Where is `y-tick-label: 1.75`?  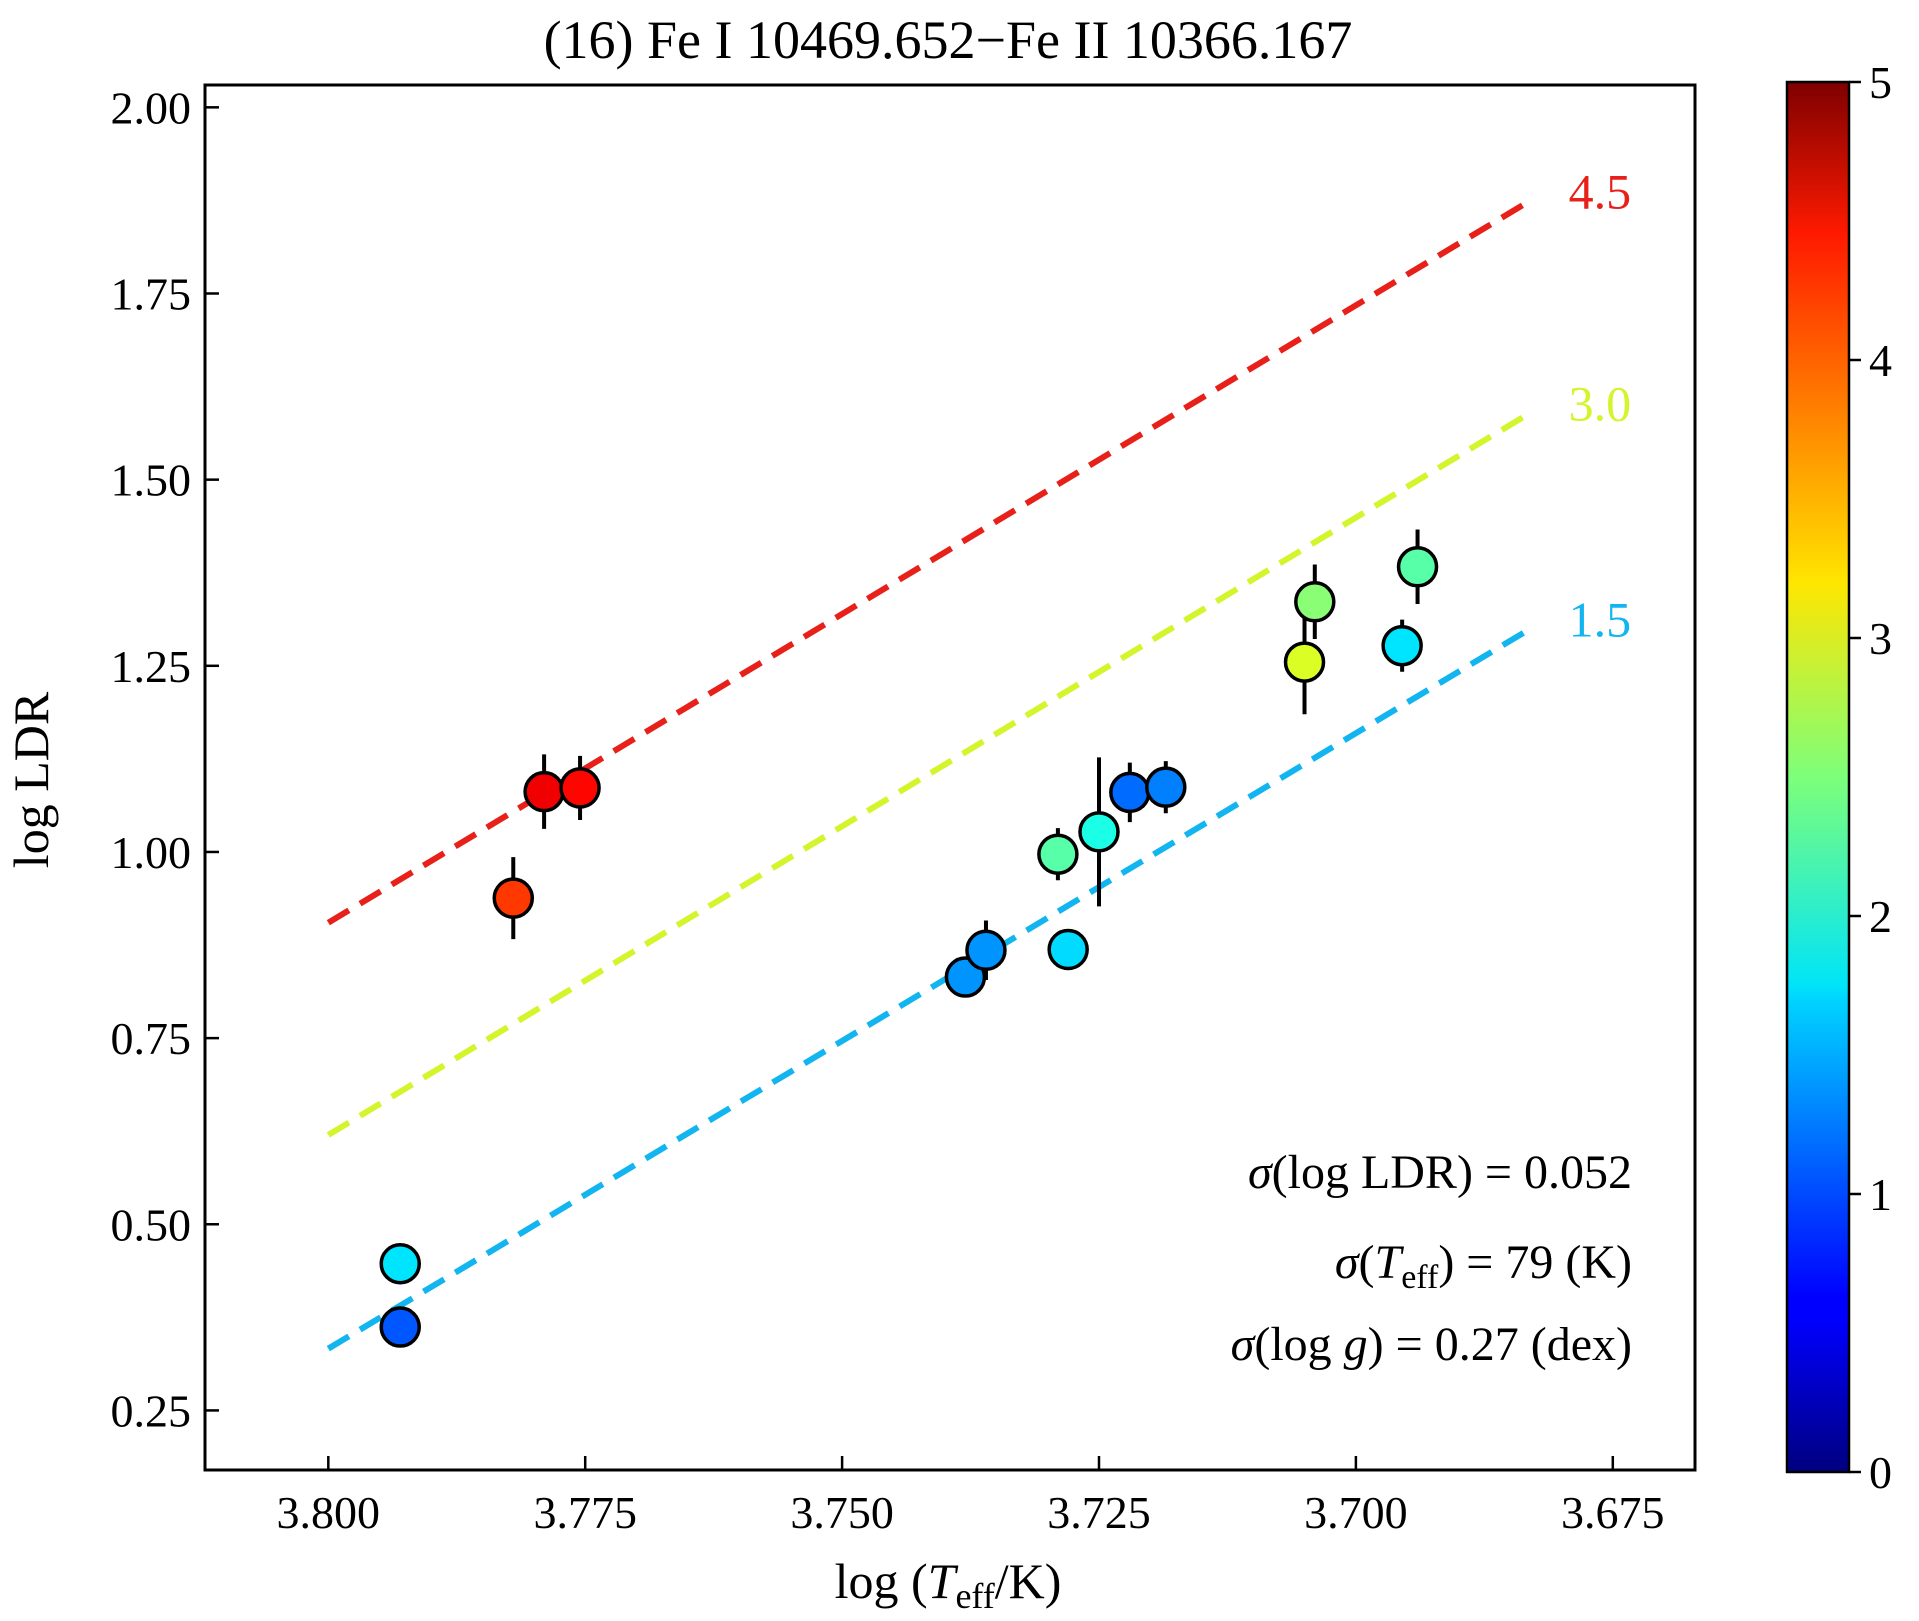 y-tick-label: 1.75 is located at coordinates (151, 293).